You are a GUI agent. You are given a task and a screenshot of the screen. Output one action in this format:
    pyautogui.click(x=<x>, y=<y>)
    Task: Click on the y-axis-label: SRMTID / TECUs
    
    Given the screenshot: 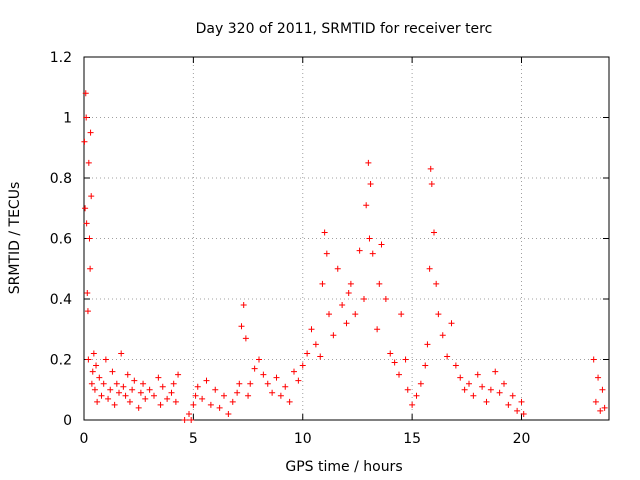 What is the action you would take?
    pyautogui.click(x=15, y=238)
    